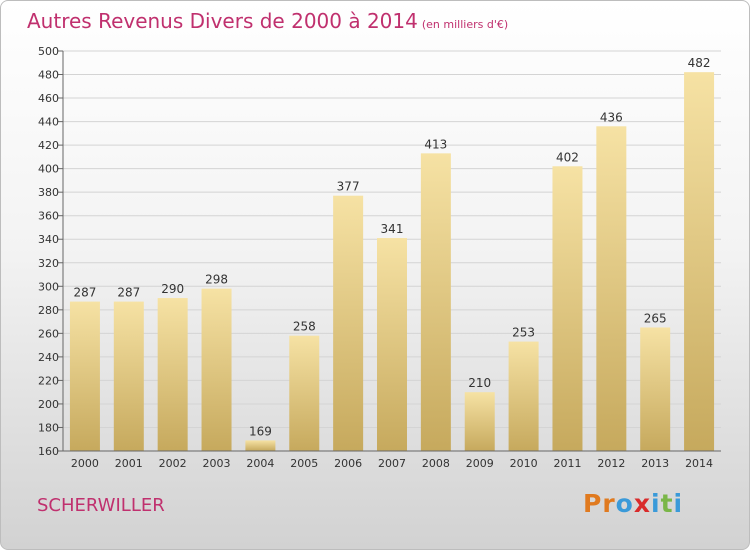 This screenshot has width=750, height=550. I want to click on x-tick-label: 2002, so click(173, 463).